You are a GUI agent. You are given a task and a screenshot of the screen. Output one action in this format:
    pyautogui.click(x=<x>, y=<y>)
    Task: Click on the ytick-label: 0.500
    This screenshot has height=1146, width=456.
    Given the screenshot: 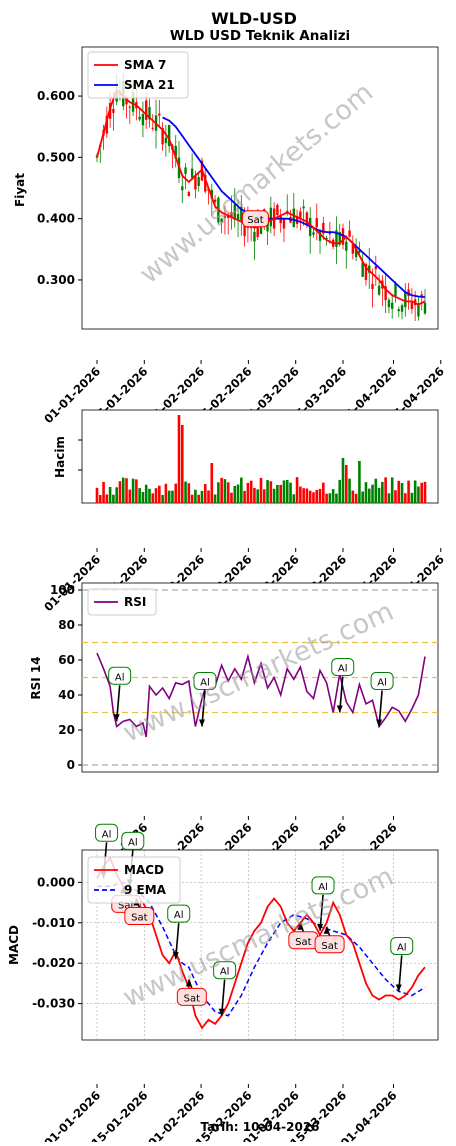 What is the action you would take?
    pyautogui.click(x=56, y=157)
    